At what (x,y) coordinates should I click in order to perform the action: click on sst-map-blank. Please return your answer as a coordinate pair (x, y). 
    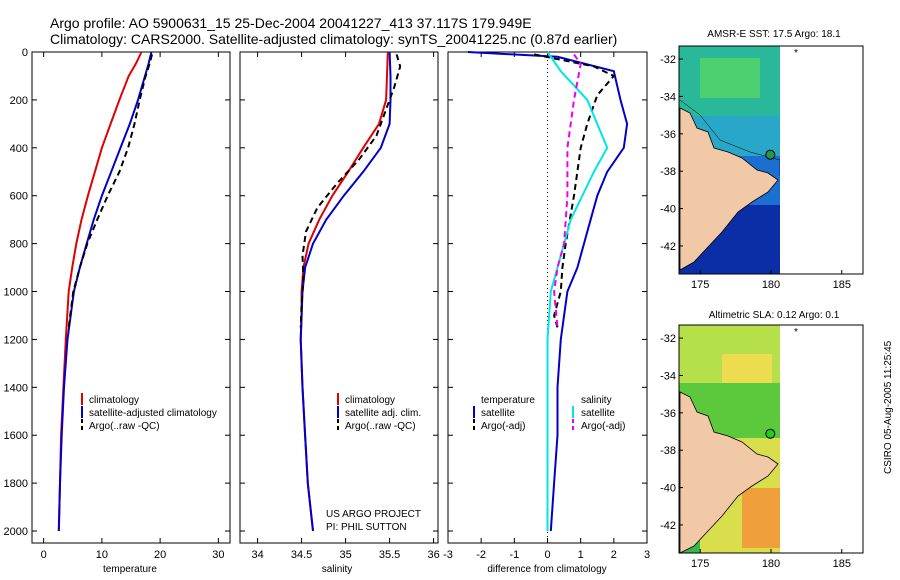
    Looking at the image, I should click on (821, 160).